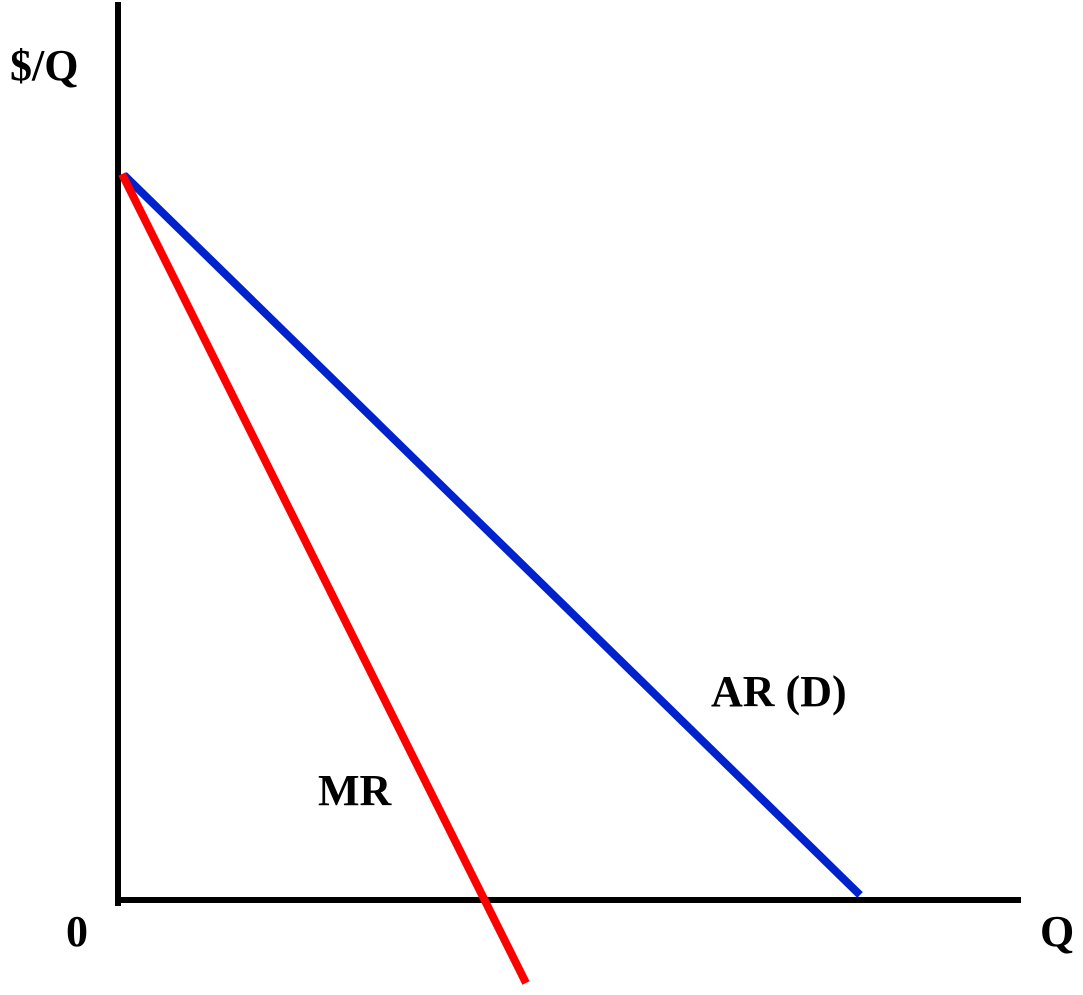 The image size is (1083, 995). What do you see at coordinates (77, 931) in the screenshot?
I see `origin-label: 0` at bounding box center [77, 931].